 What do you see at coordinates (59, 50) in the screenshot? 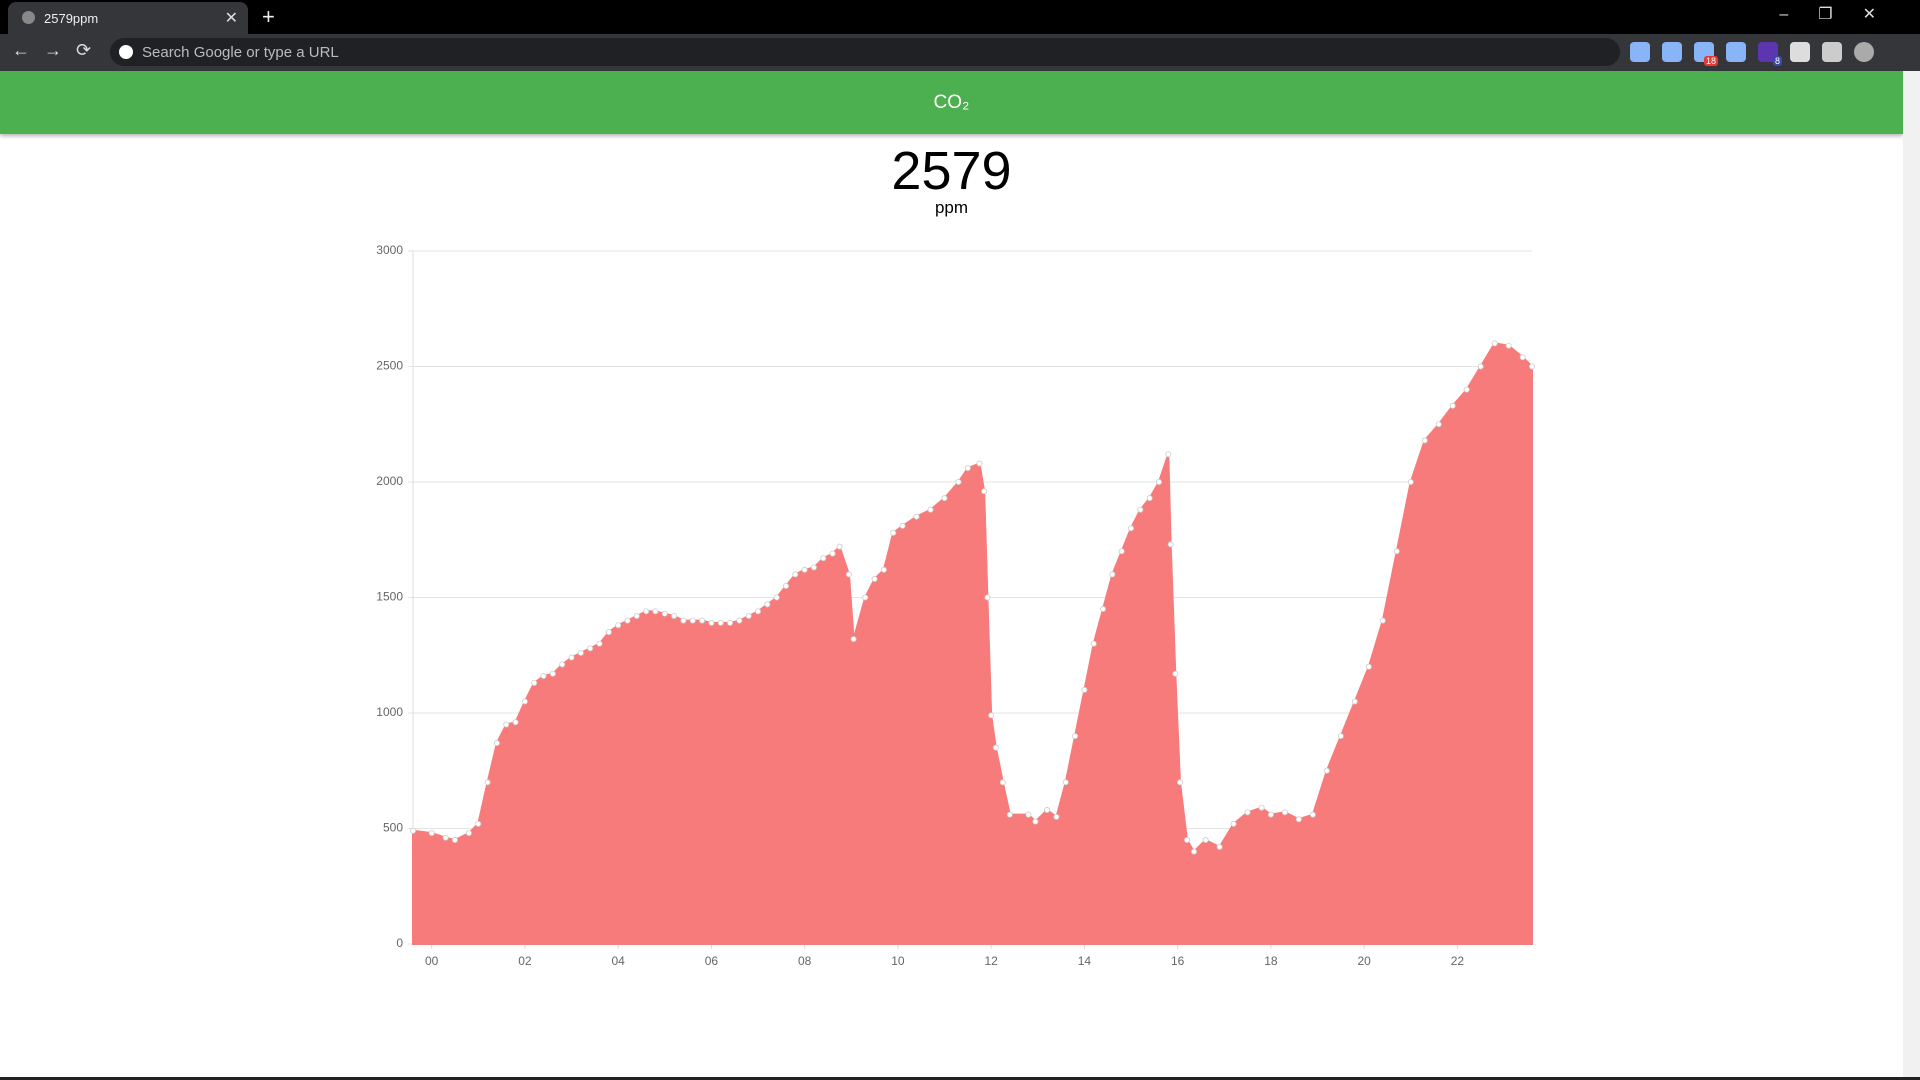
I see `nav-buttons: ←→⟳` at bounding box center [59, 50].